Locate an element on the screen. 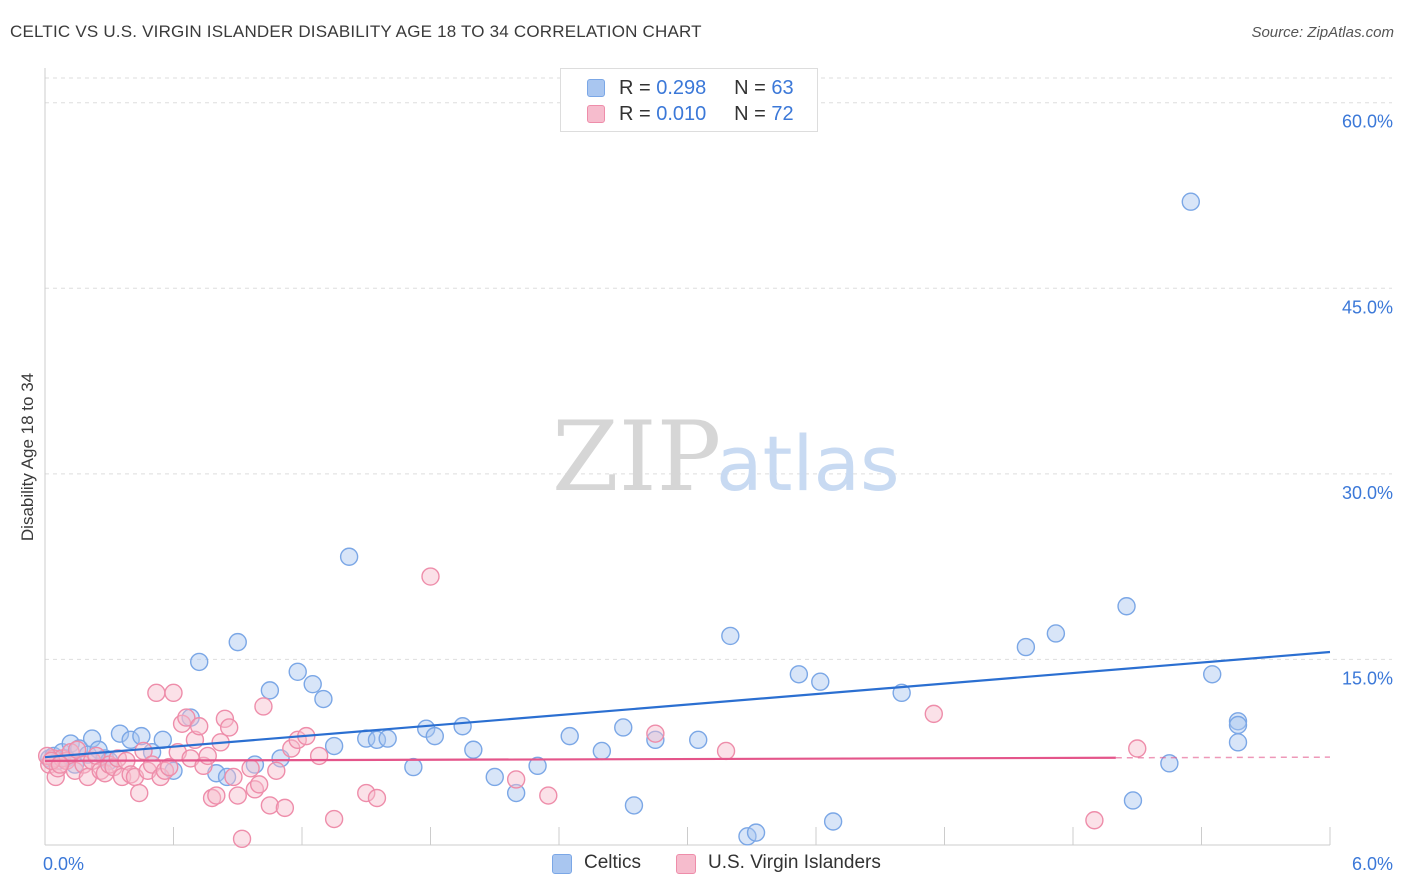  bottom-legend-label-virgin-islanders: U.S. Virgin Islanders is located at coordinates (794, 862).